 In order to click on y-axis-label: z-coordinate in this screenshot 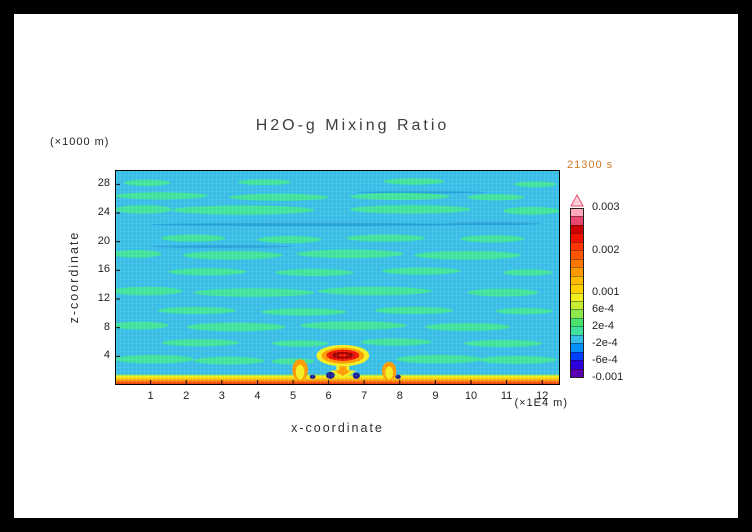, I will do `click(74, 277)`.